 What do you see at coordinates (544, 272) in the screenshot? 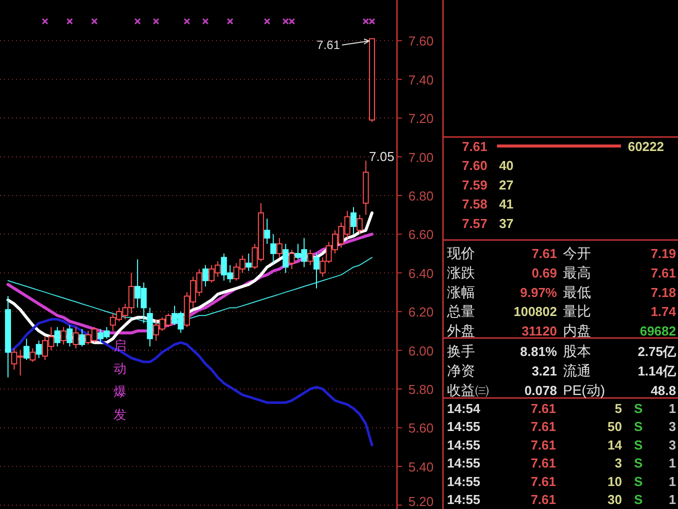
I see `text: 0.69` at bounding box center [544, 272].